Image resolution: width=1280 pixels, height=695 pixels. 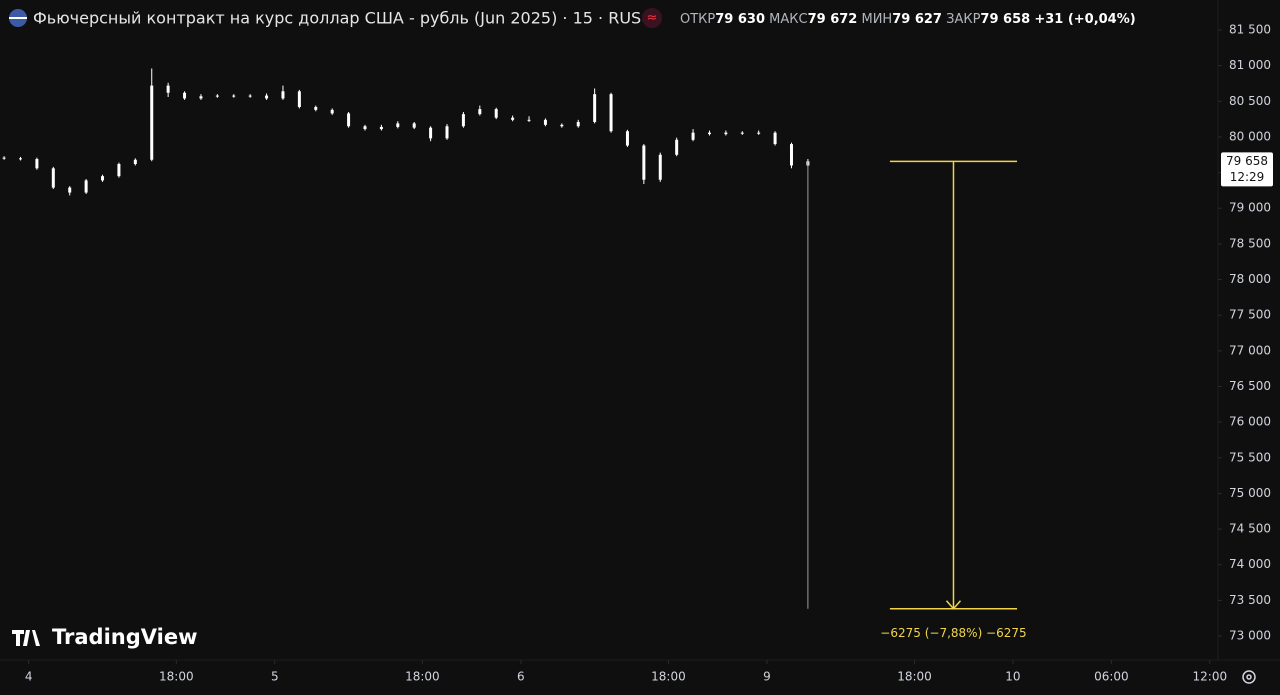 What do you see at coordinates (18, 18) in the screenshot?
I see `flag-stripe` at bounding box center [18, 18].